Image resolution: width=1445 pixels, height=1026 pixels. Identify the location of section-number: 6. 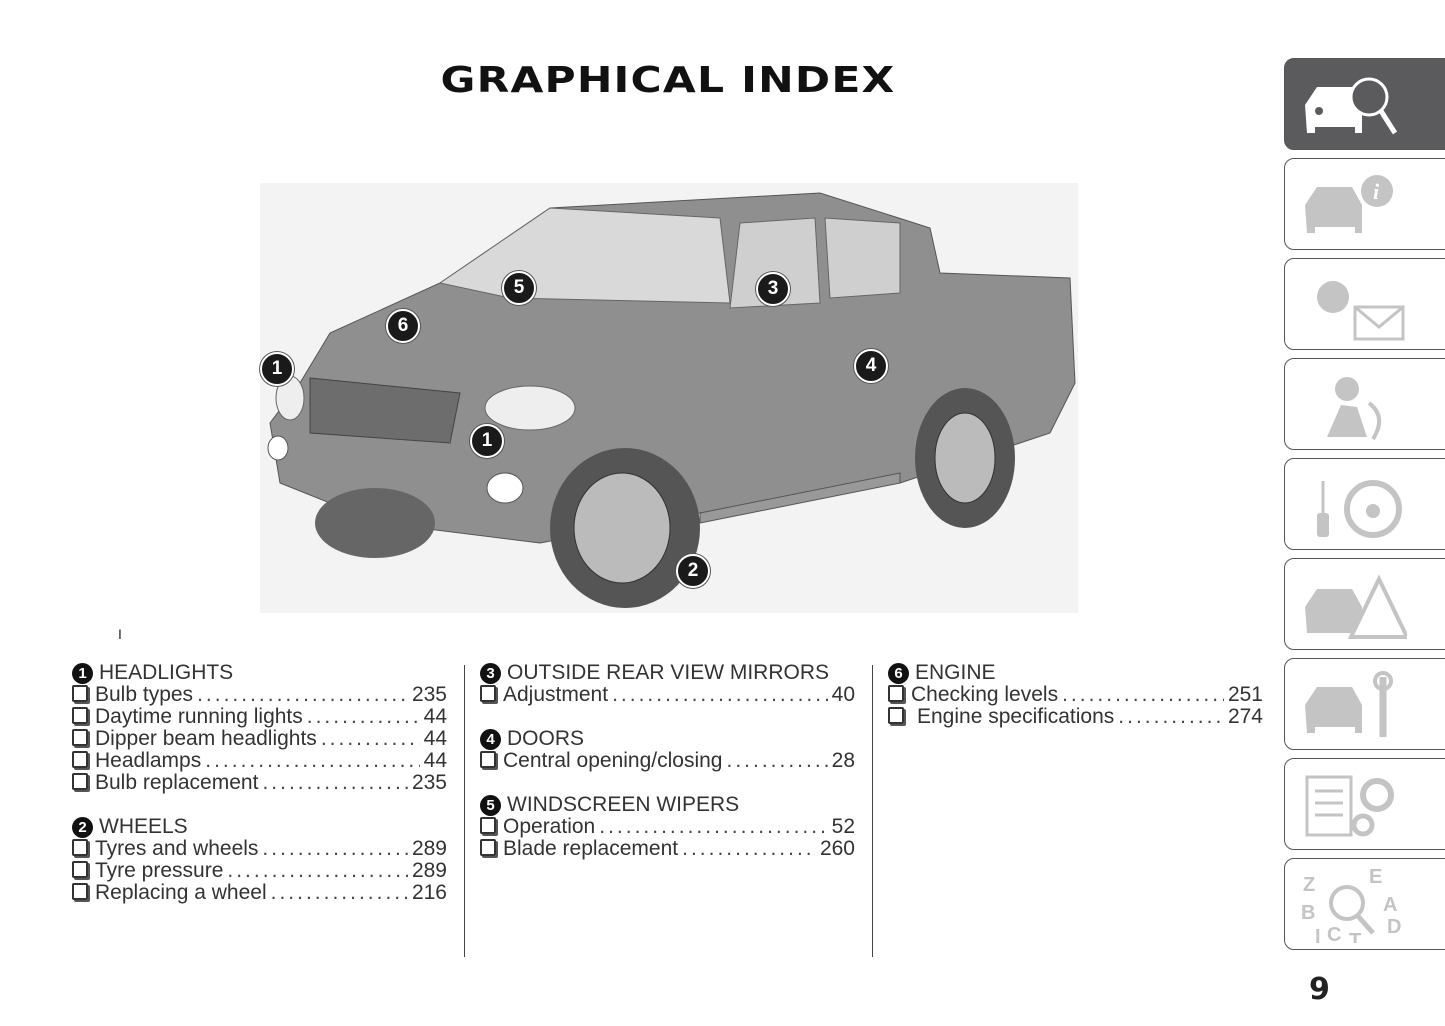
(898, 673).